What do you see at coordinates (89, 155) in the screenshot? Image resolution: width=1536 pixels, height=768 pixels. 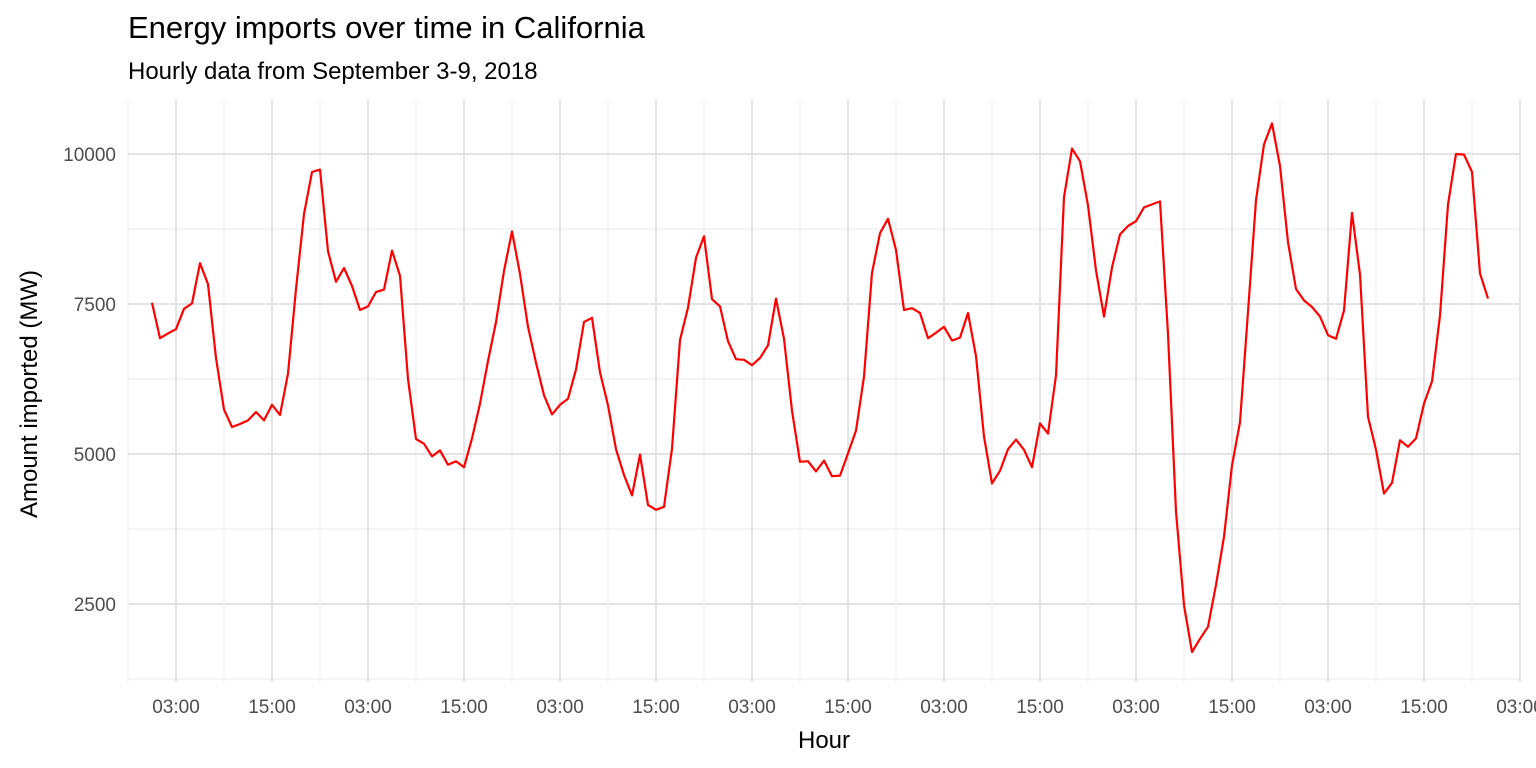 I see `y-tick-label: 10000` at bounding box center [89, 155].